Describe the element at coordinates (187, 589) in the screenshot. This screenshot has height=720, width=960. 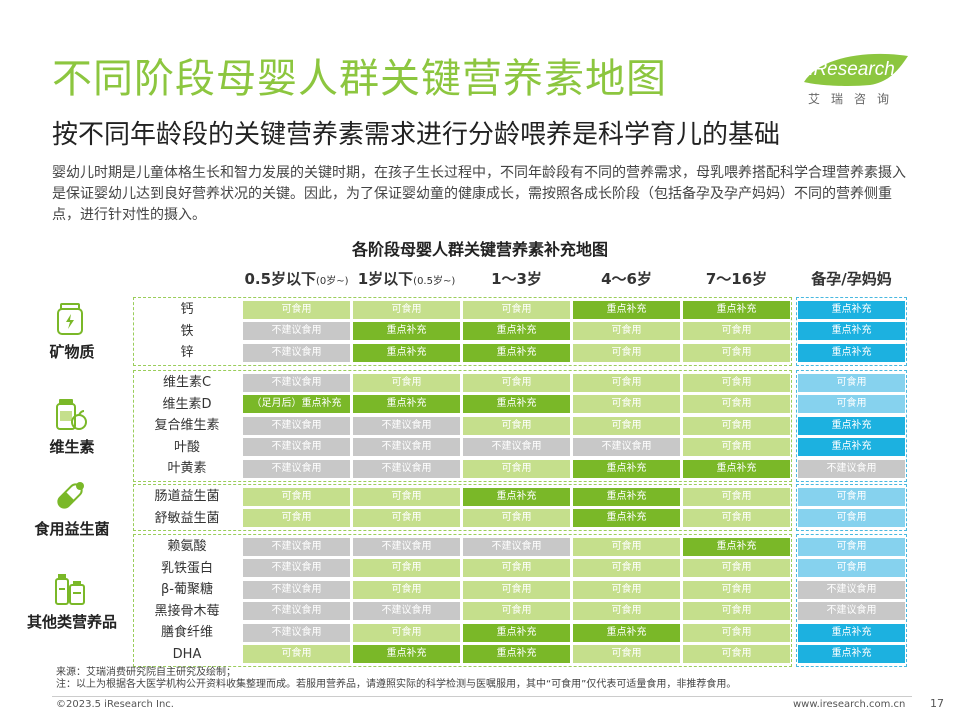
I see `nutrient-name: β-葡聚糖` at that location.